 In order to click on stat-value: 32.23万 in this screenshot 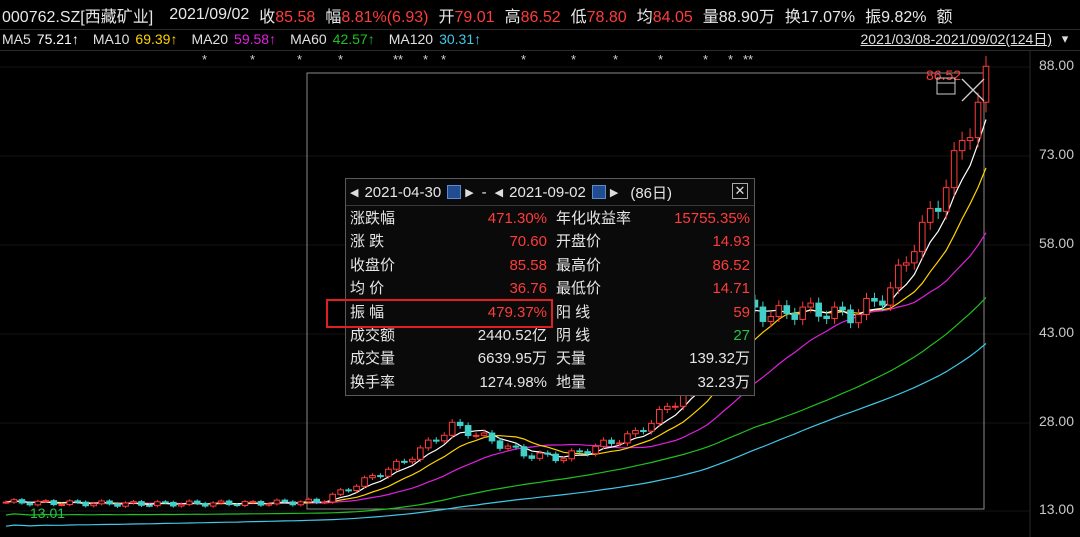, I will do `click(723, 382)`.